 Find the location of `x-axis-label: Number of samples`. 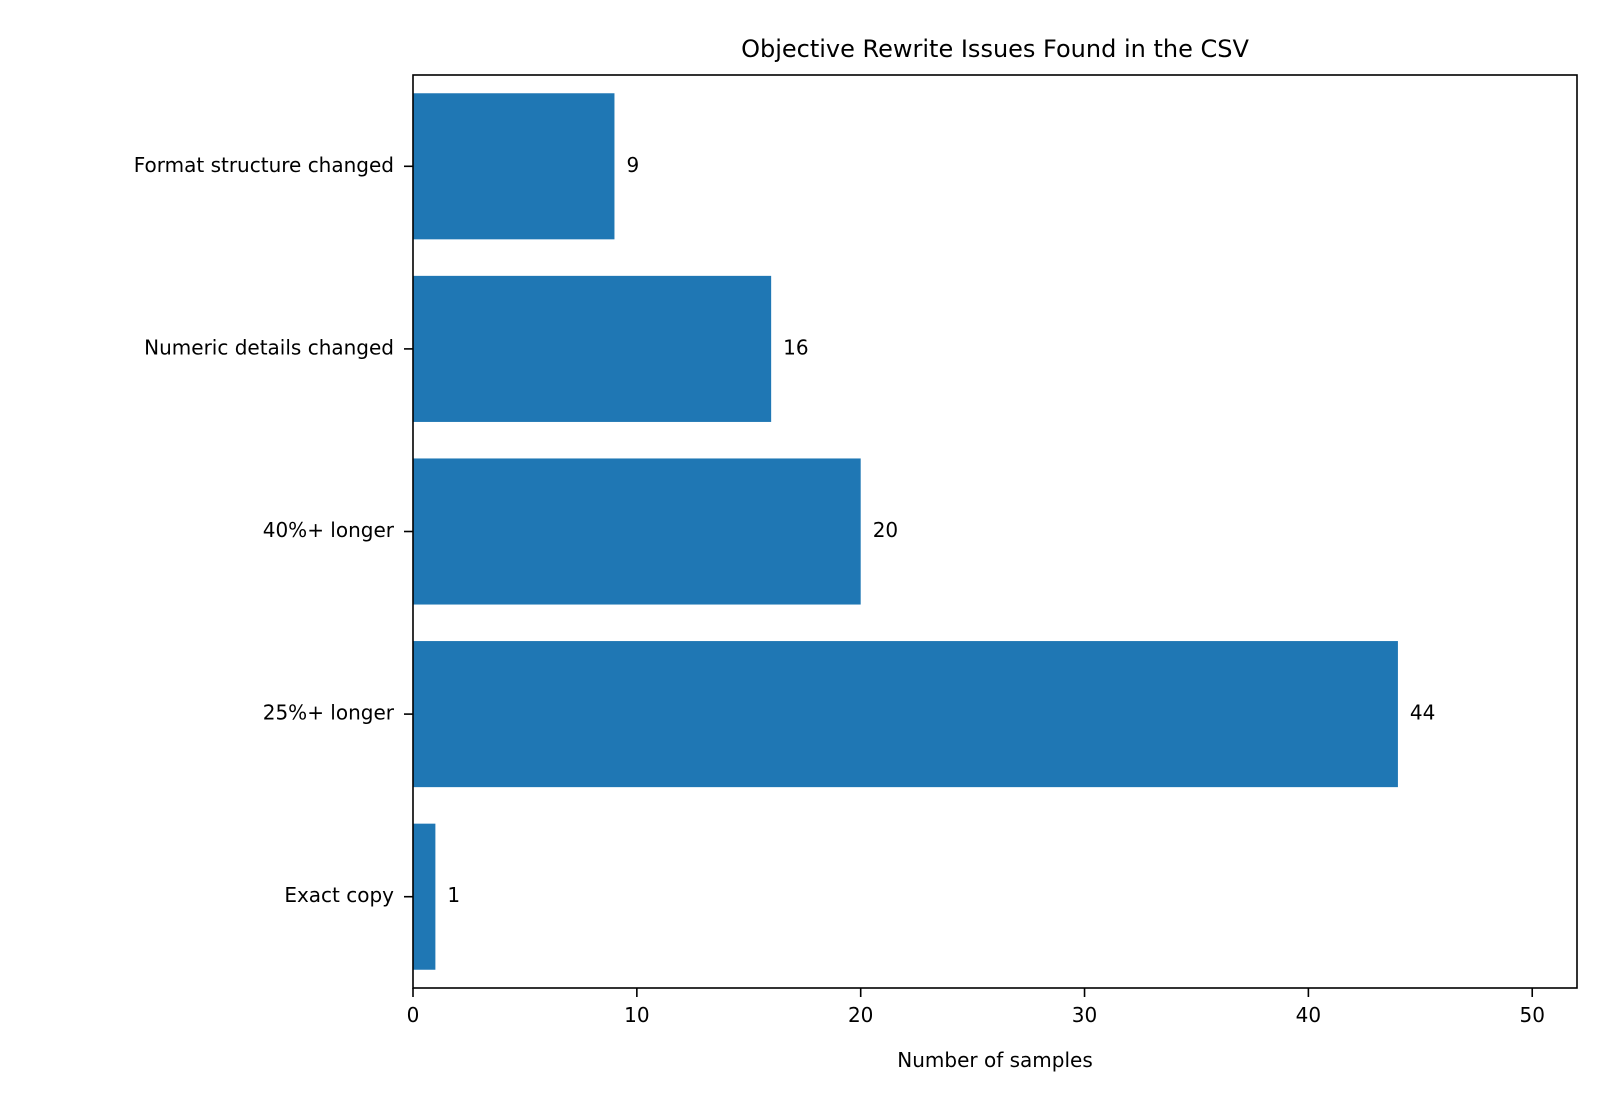

x-axis-label: Number of samples is located at coordinates (994, 1060).